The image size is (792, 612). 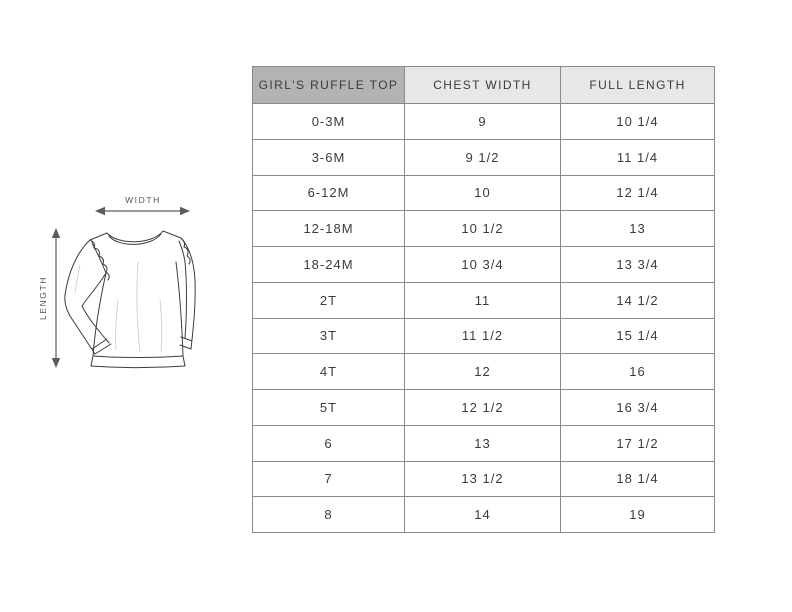 I want to click on chest-cell: 14, so click(x=482, y=514).